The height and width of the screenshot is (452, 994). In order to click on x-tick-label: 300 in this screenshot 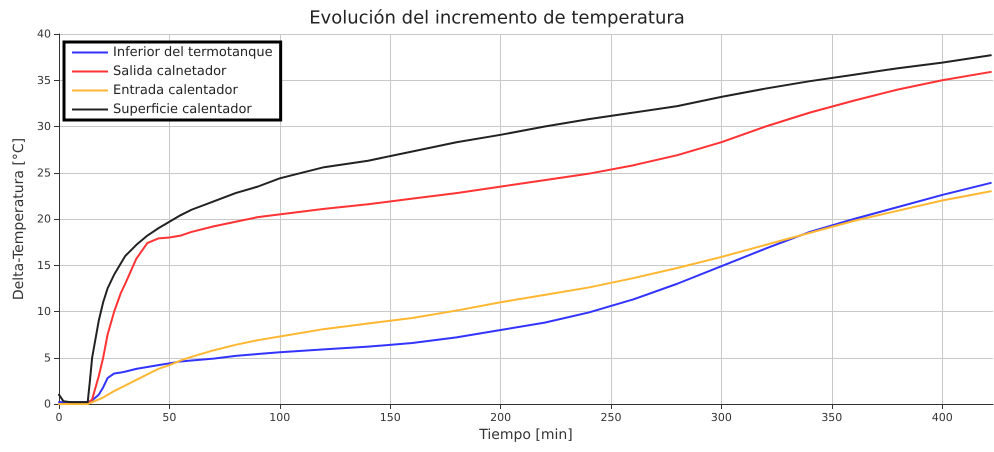, I will do `click(721, 417)`.